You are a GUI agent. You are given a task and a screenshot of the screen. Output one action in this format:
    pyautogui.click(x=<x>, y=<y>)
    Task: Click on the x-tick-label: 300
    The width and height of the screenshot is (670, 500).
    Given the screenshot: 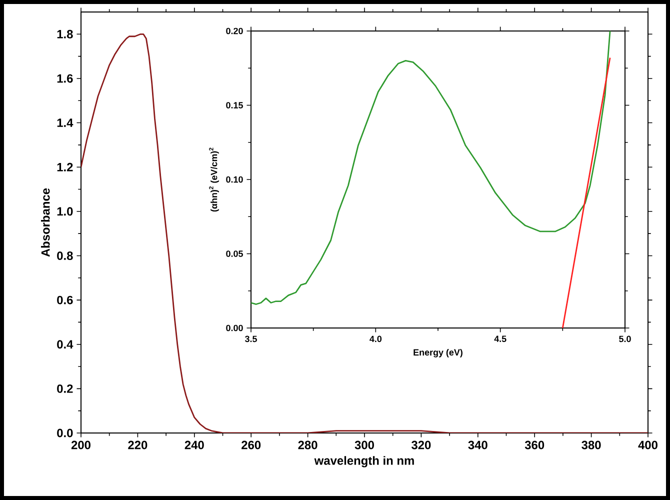 What is the action you would take?
    pyautogui.click(x=364, y=445)
    